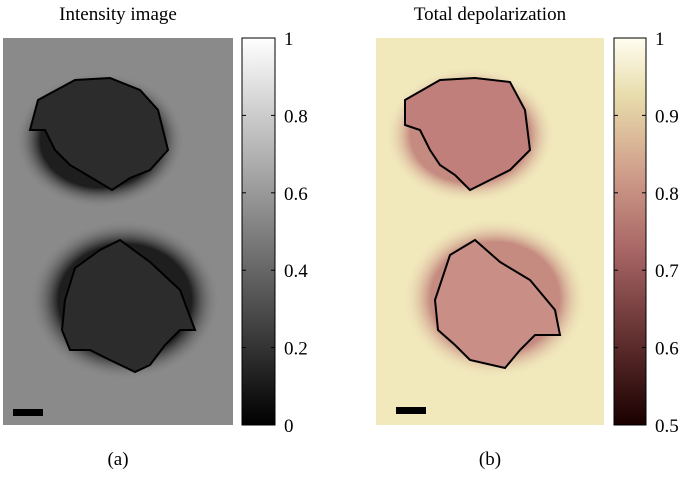 This screenshot has width=690, height=479. I want to click on colorbar-tick-label: 0, so click(289, 426).